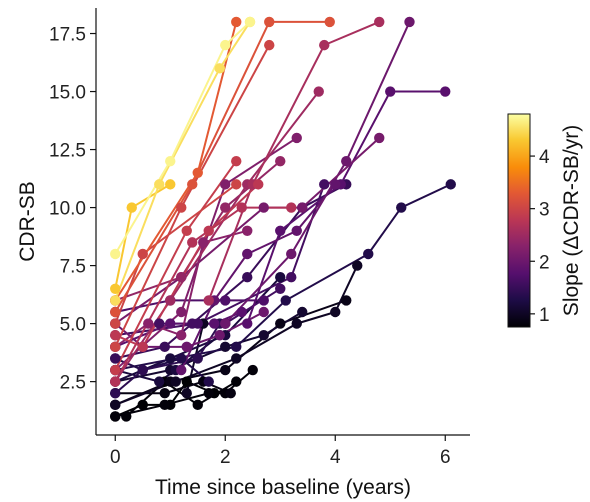  I want to click on x-axis-label: Time since baseline (years), so click(283, 487).